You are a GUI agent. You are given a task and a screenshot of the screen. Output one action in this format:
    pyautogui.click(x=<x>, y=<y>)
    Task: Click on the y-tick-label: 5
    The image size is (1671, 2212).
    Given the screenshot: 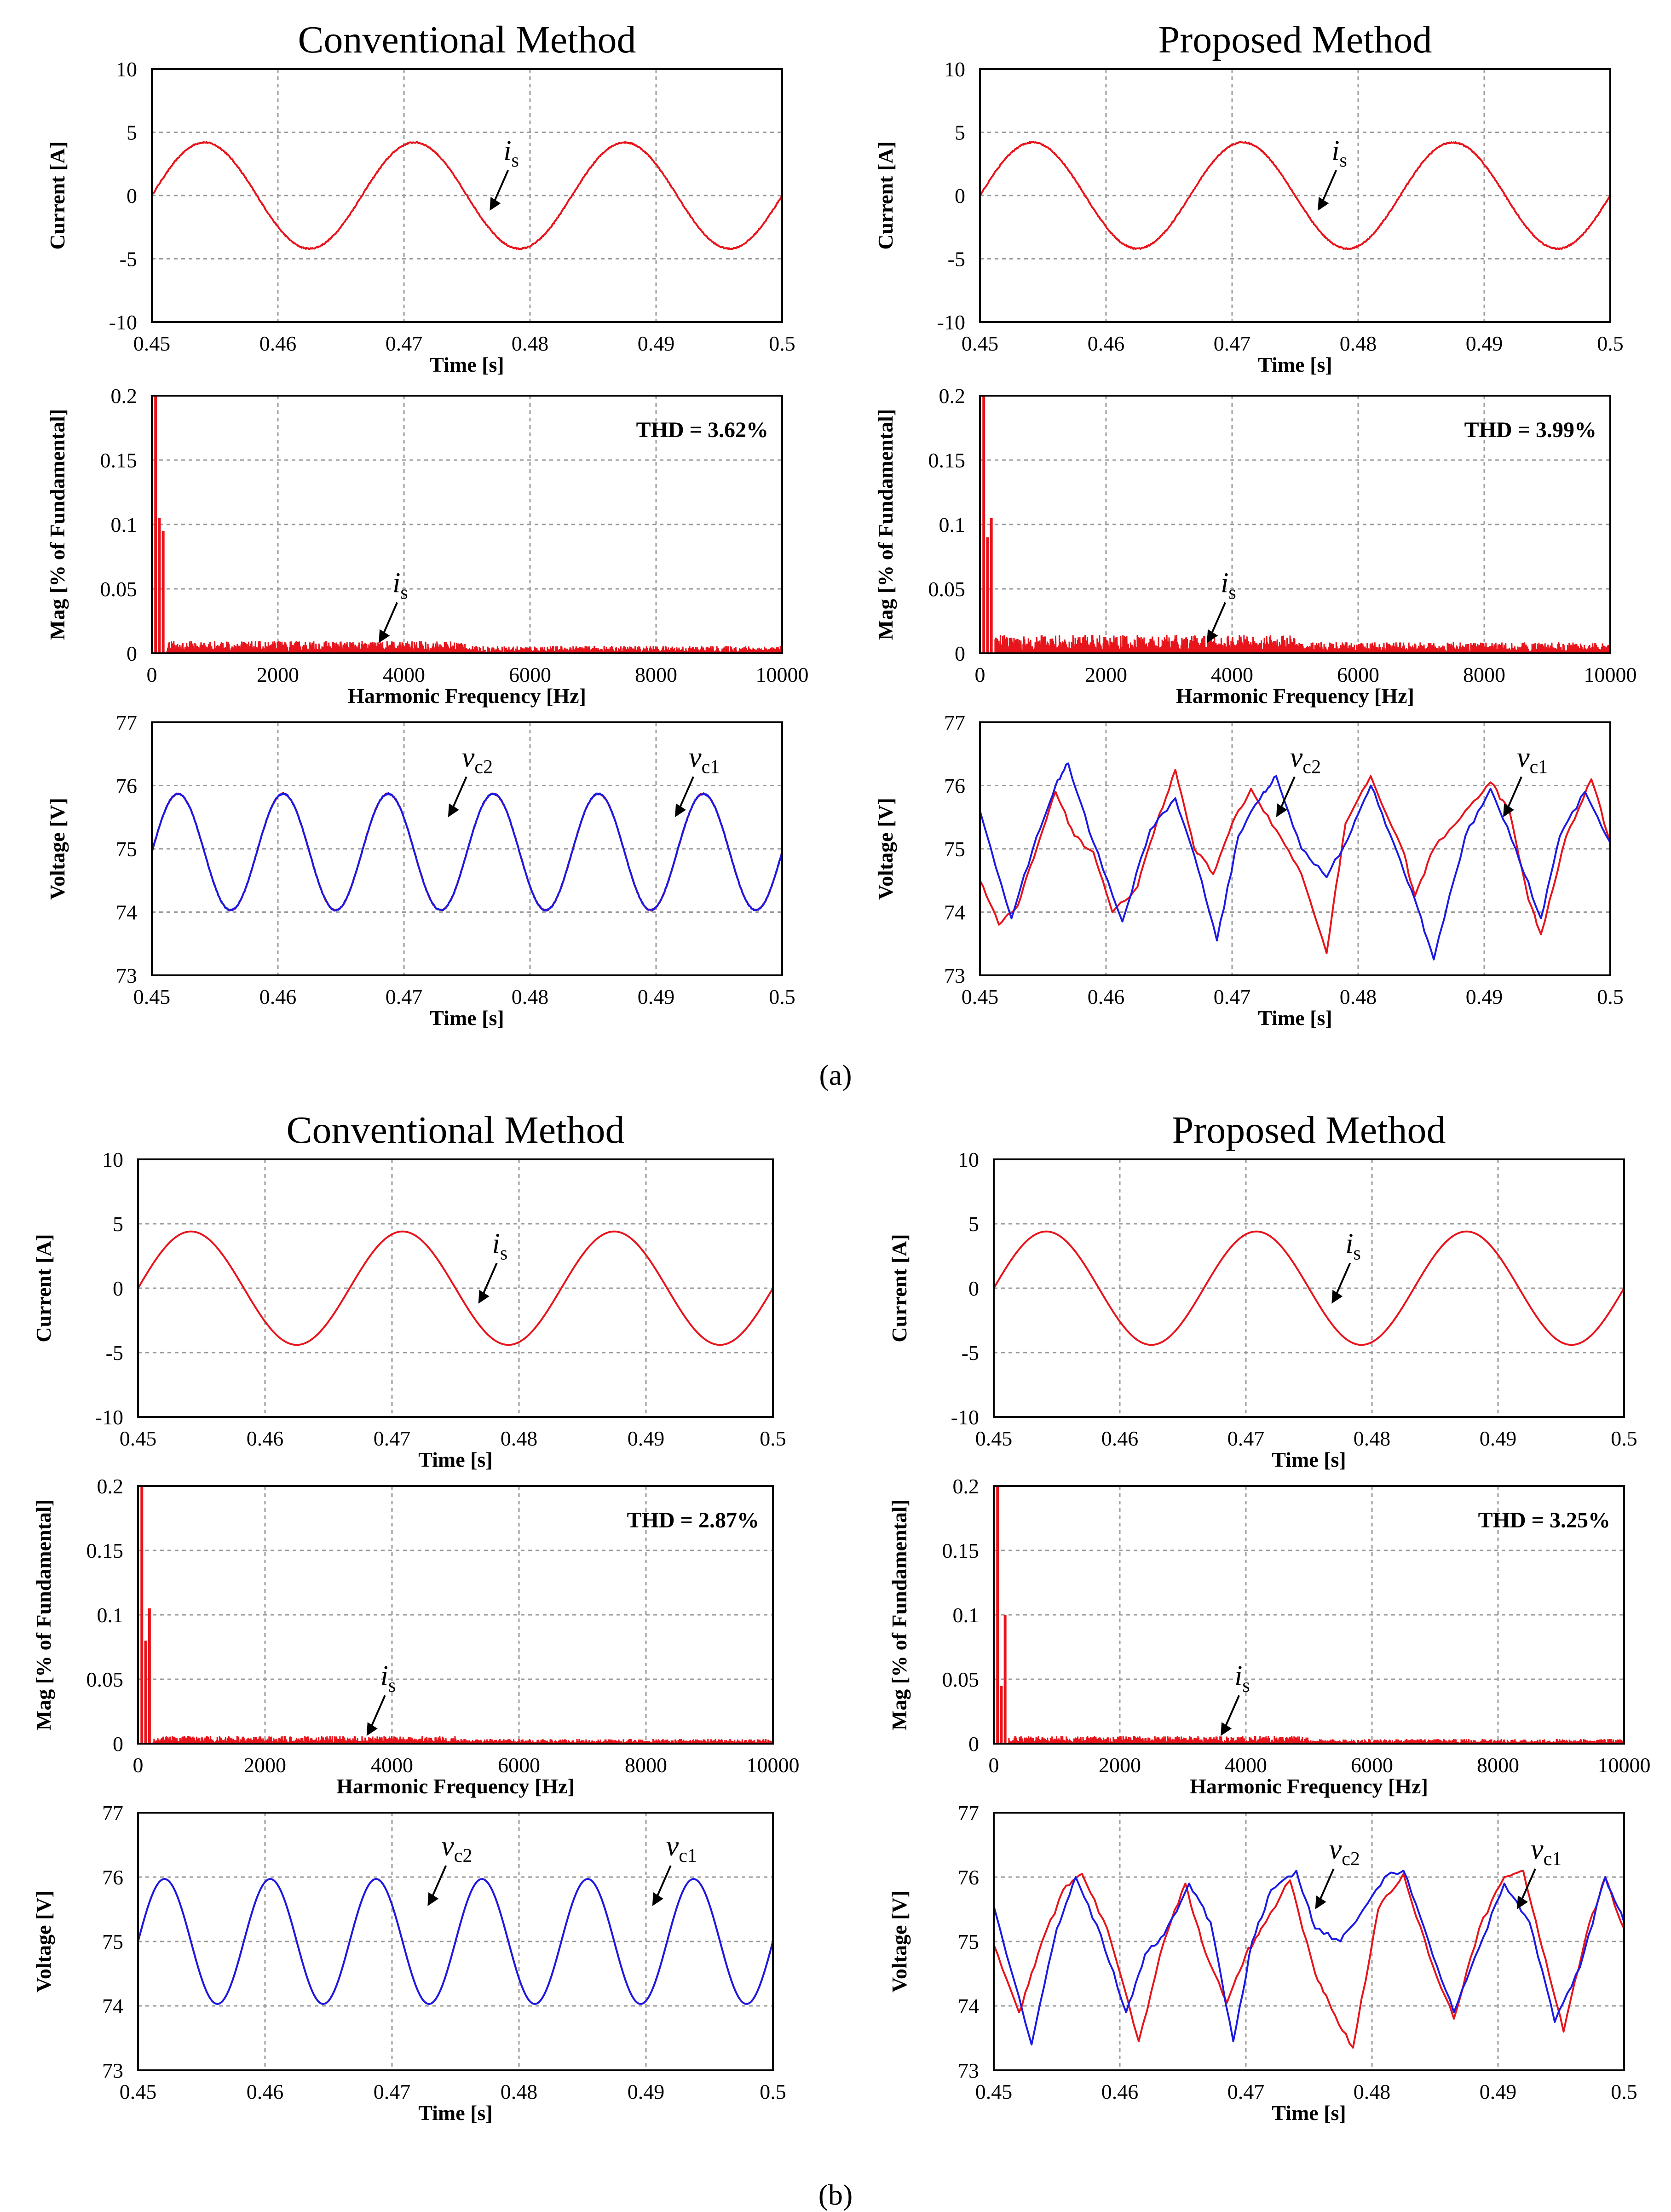 What is the action you would take?
    pyautogui.click(x=118, y=1224)
    